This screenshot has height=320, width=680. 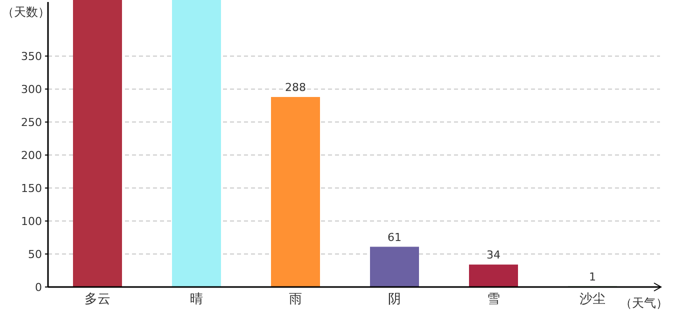 What do you see at coordinates (31, 155) in the screenshot?
I see `y-tick-label: 200` at bounding box center [31, 155].